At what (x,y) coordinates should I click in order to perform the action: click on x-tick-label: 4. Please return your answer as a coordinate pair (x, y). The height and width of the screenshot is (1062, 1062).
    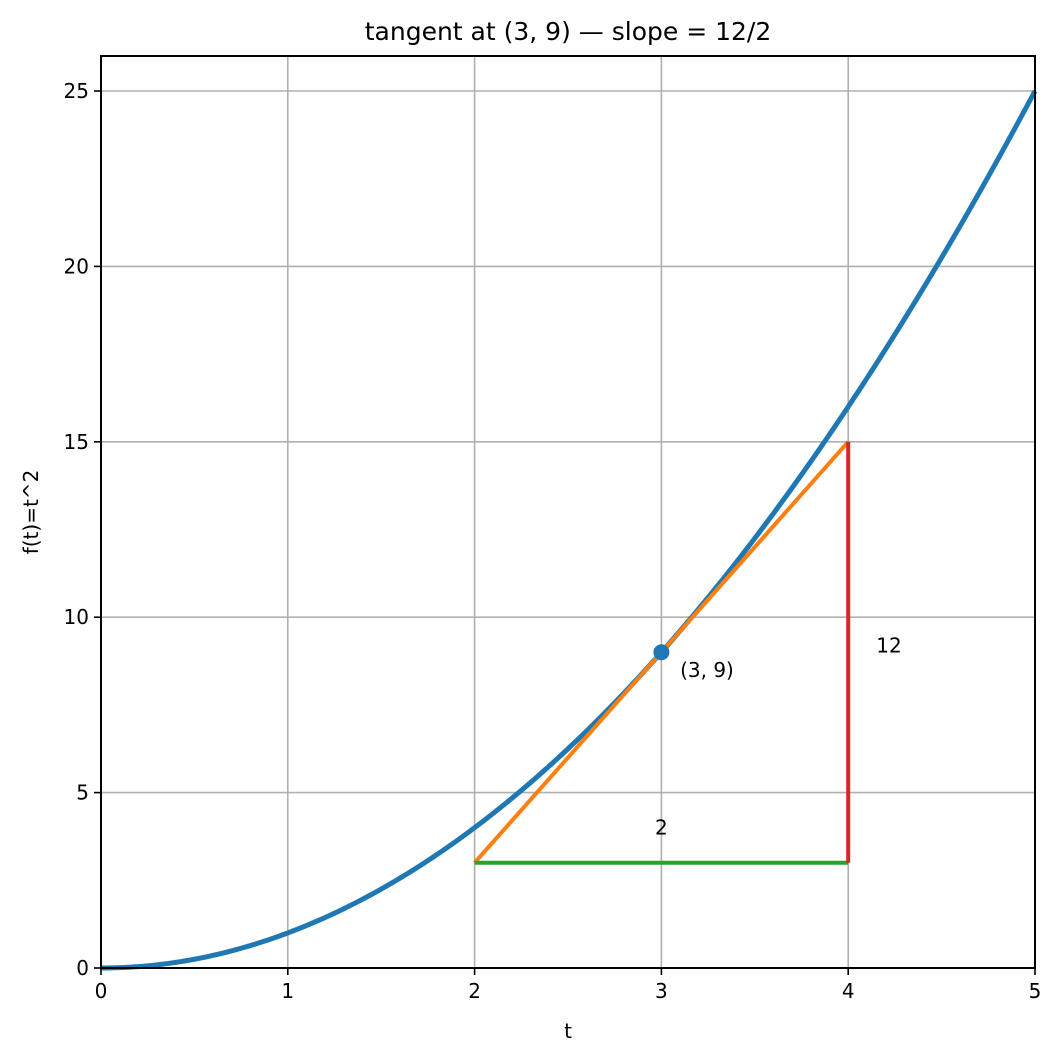
    Looking at the image, I should click on (848, 991).